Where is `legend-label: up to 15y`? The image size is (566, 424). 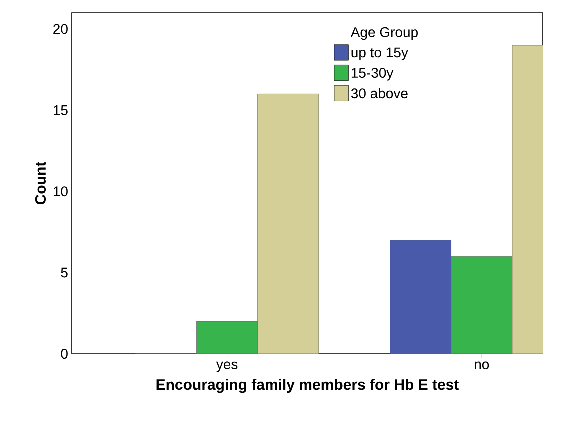 legend-label: up to 15y is located at coordinates (380, 54).